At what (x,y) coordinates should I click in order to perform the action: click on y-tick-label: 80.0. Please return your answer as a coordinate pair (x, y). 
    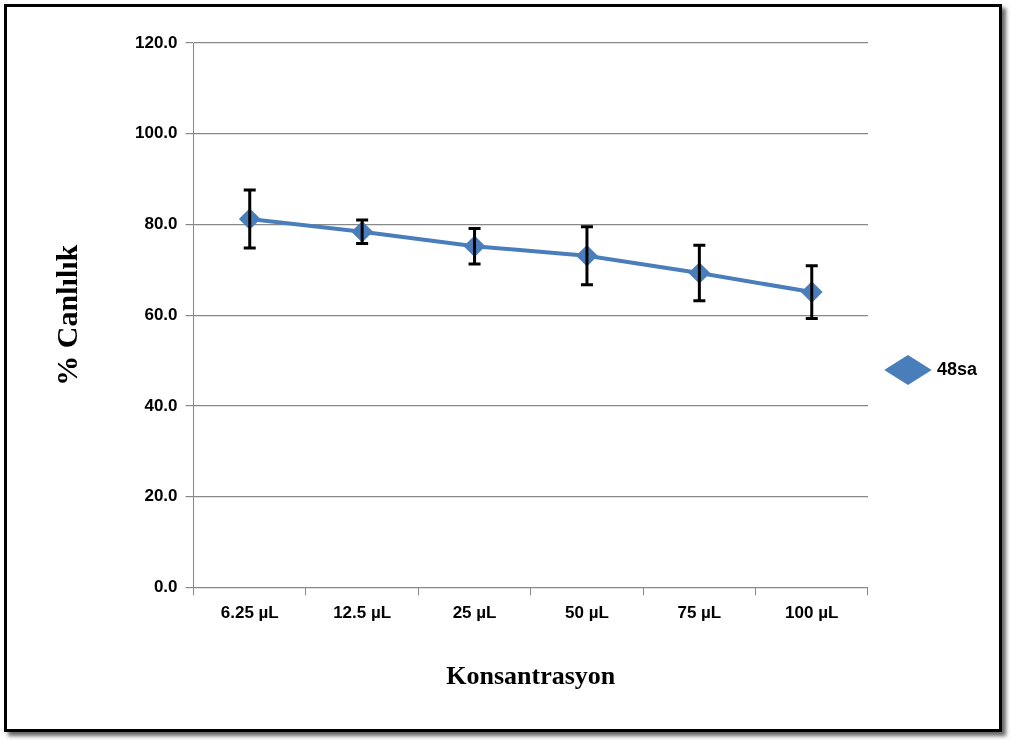
    Looking at the image, I should click on (161, 224).